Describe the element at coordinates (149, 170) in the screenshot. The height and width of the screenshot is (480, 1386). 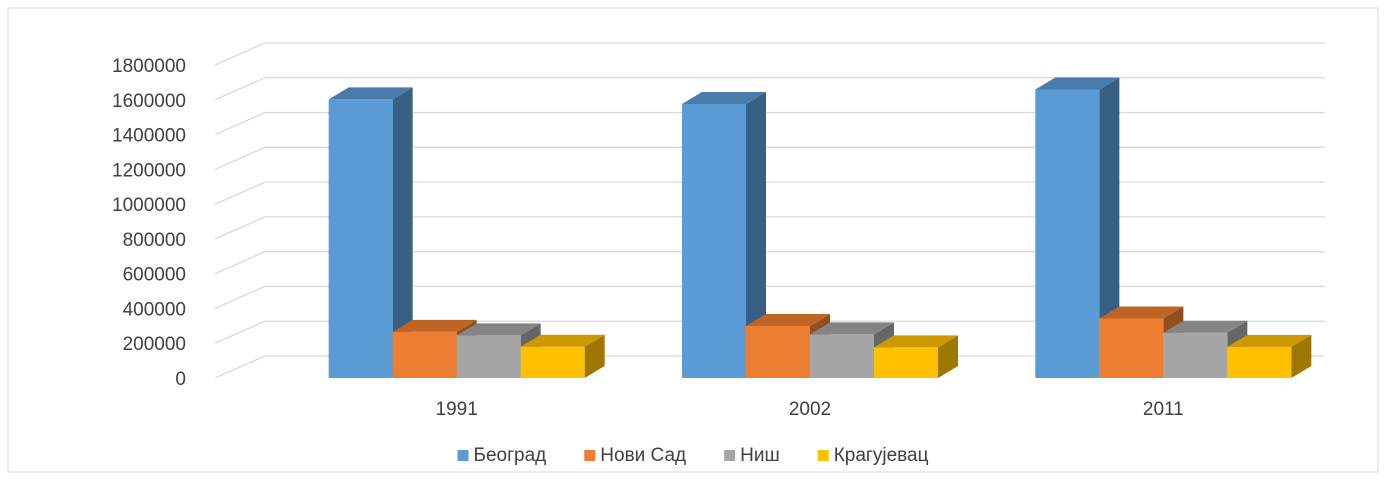
I see `y-tick-label: 1200000` at that location.